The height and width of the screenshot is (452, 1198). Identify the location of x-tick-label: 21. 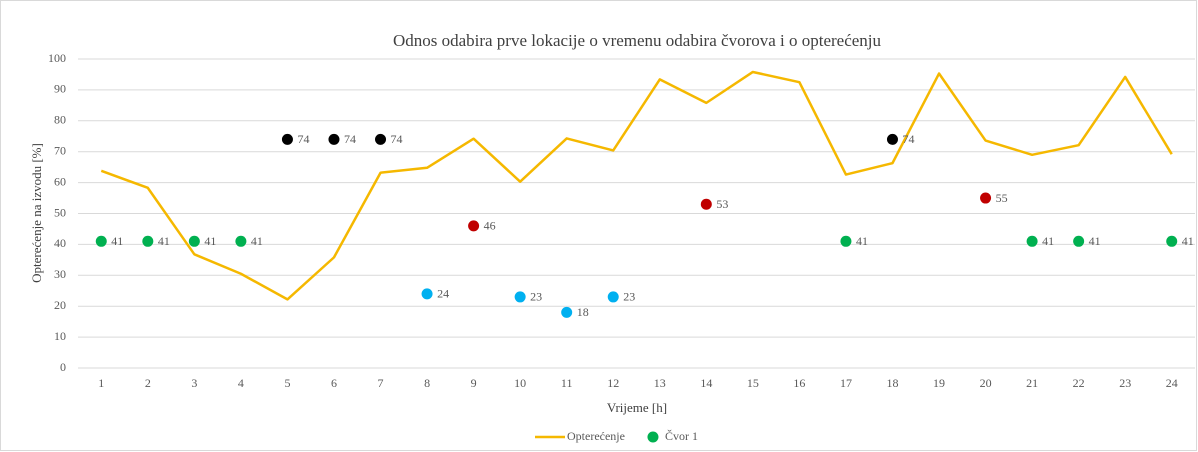
(1032, 383).